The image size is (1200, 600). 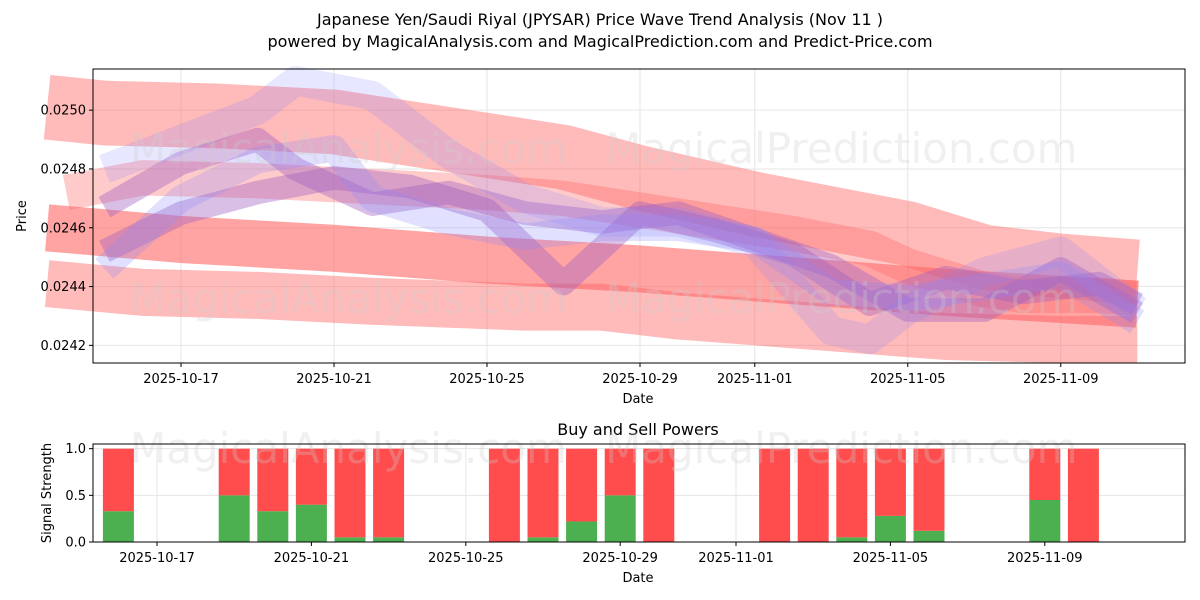 What do you see at coordinates (637, 399) in the screenshot?
I see `price-x-label: Date` at bounding box center [637, 399].